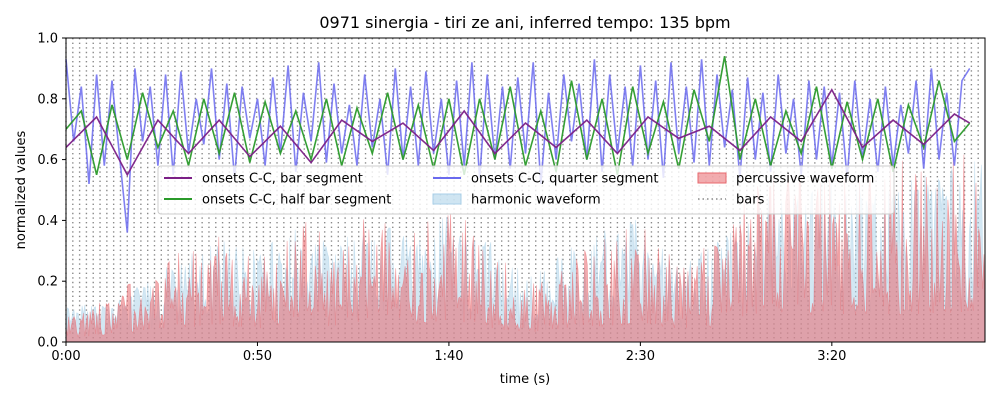 The image size is (1000, 400). What do you see at coordinates (51, 191) in the screenshot?
I see `y-axis-ticks: 0.0 0.2 0.4 0.6 0.8 1.0` at bounding box center [51, 191].